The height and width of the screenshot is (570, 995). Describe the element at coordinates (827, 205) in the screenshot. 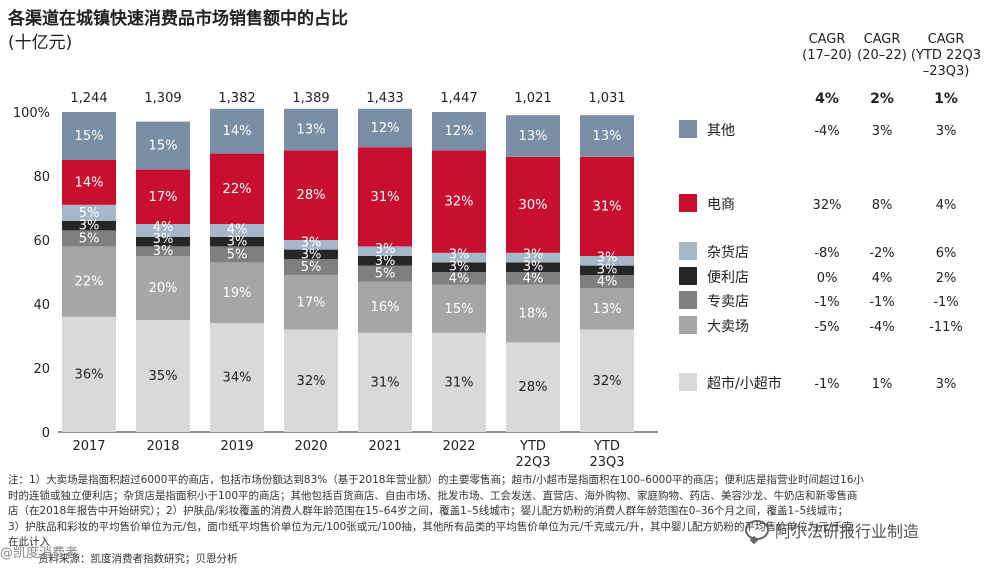

I see `cagr-value: 32%` at that location.